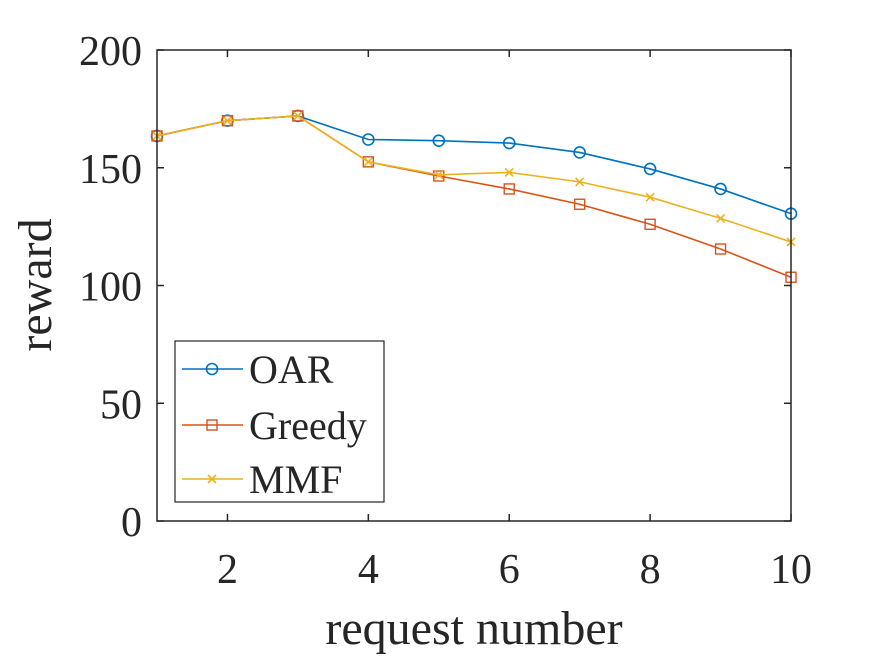 This screenshot has width=875, height=656. I want to click on y-tick-label: 50, so click(121, 405).